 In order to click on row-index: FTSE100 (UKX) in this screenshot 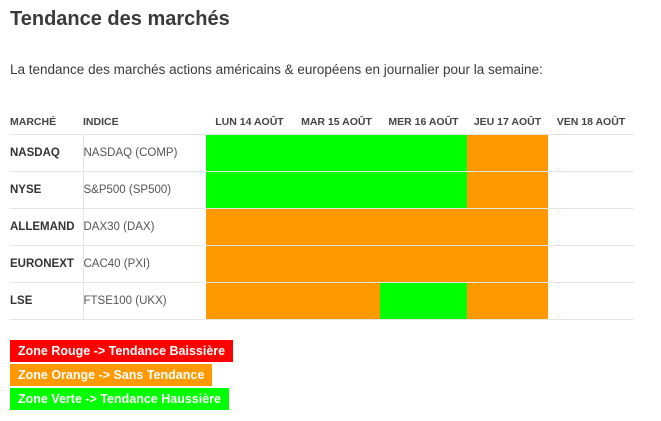, I will do `click(144, 301)`.